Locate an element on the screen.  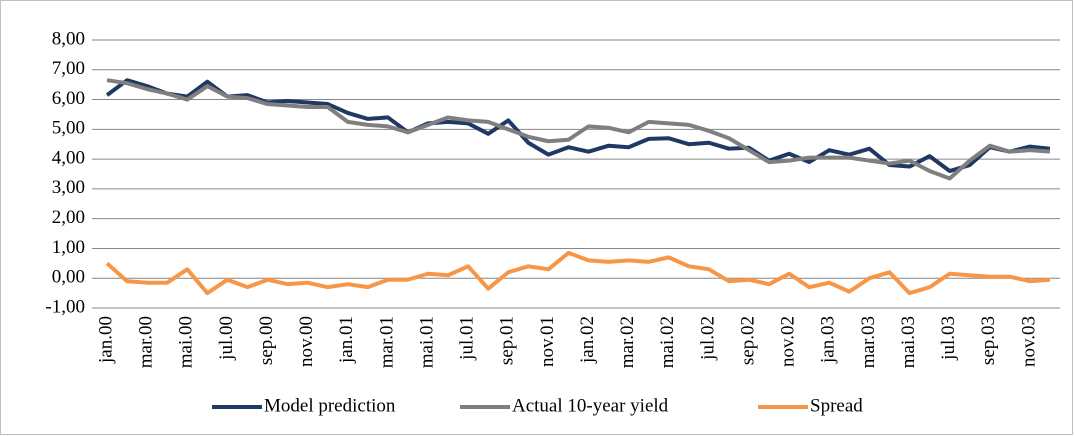
y-tick-label: 5,00 is located at coordinates (68, 128).